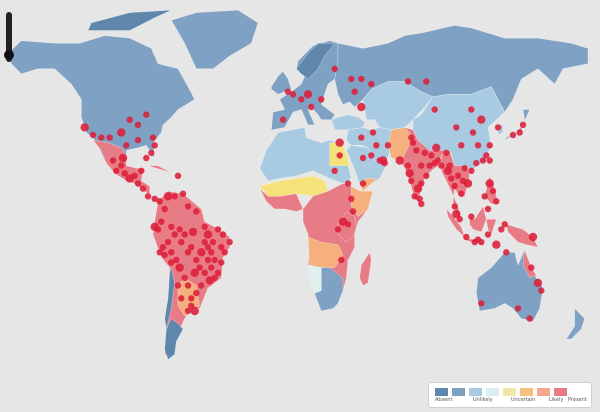 Image resolution: width=600 pixels, height=412 pixels. I want to click on region-sulawesi-png, so click(491, 227).